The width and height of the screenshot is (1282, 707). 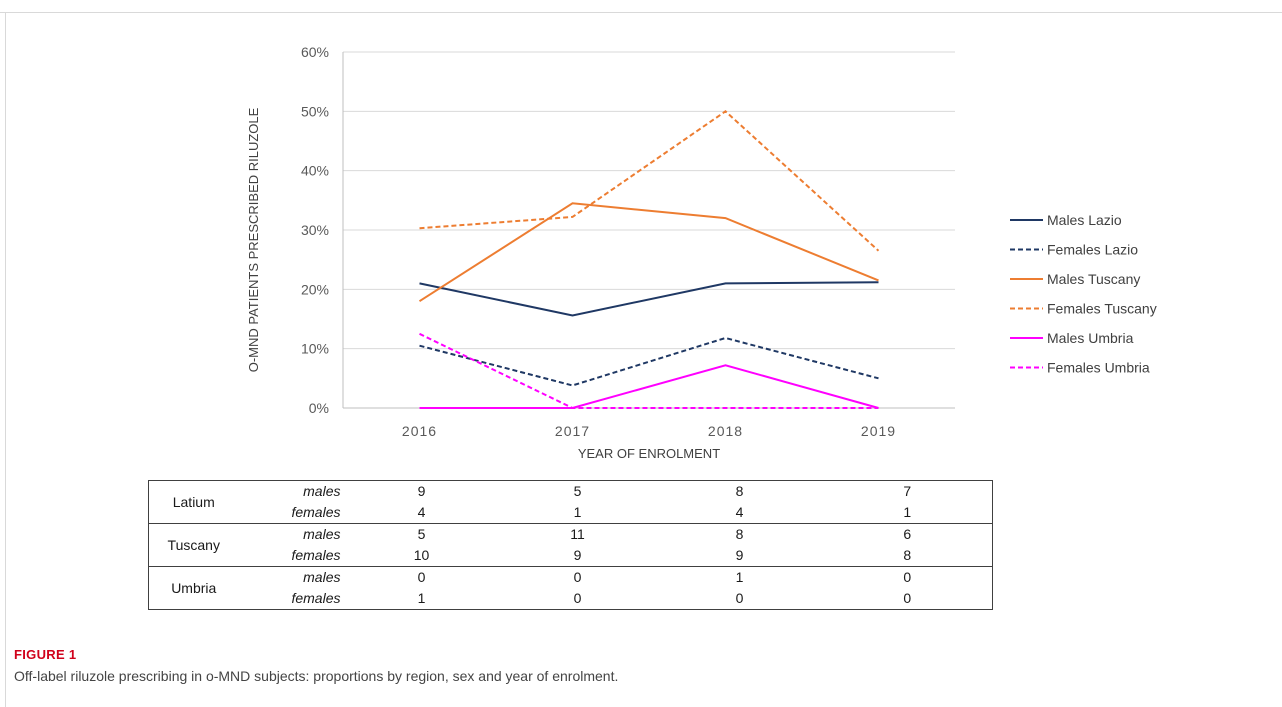 What do you see at coordinates (253, 239) in the screenshot?
I see `y-axis-title: O-MND PATIENTS PRESCRIBED RILUZOLE` at bounding box center [253, 239].